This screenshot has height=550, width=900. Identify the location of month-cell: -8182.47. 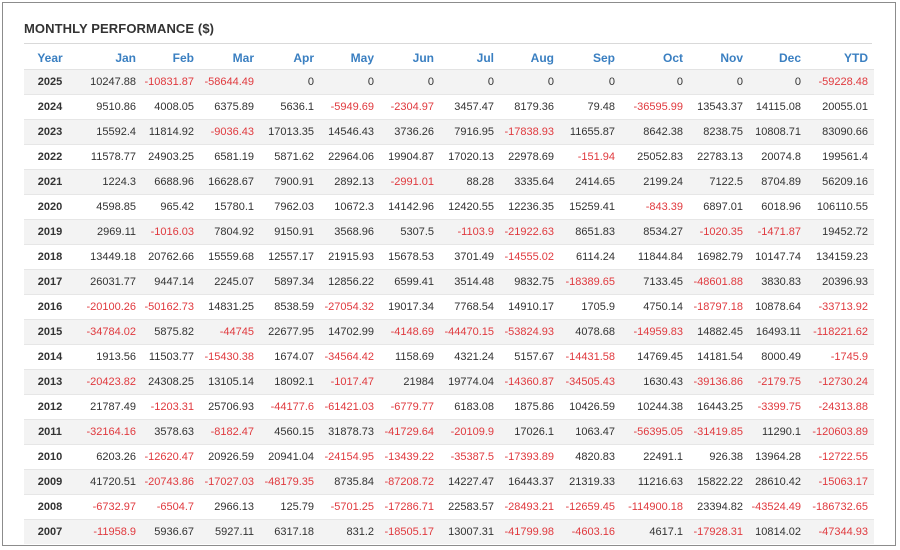
(230, 432).